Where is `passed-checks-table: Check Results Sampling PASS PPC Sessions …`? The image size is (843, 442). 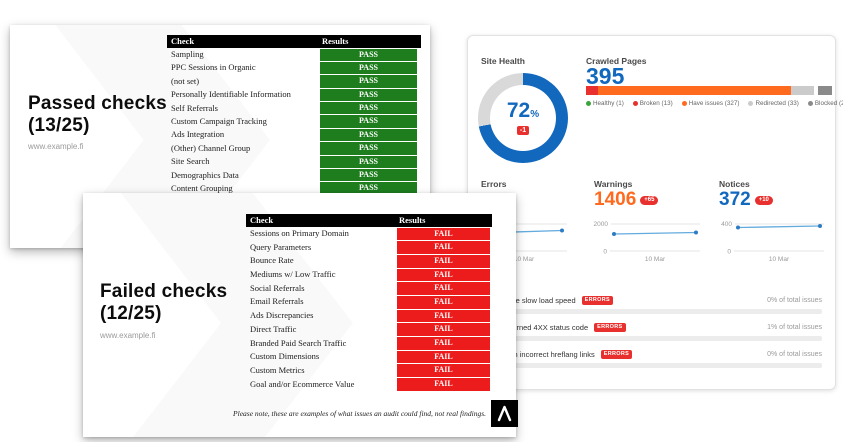
passed-checks-table: Check Results Sampling PASS PPC Sessions … is located at coordinates (294, 115).